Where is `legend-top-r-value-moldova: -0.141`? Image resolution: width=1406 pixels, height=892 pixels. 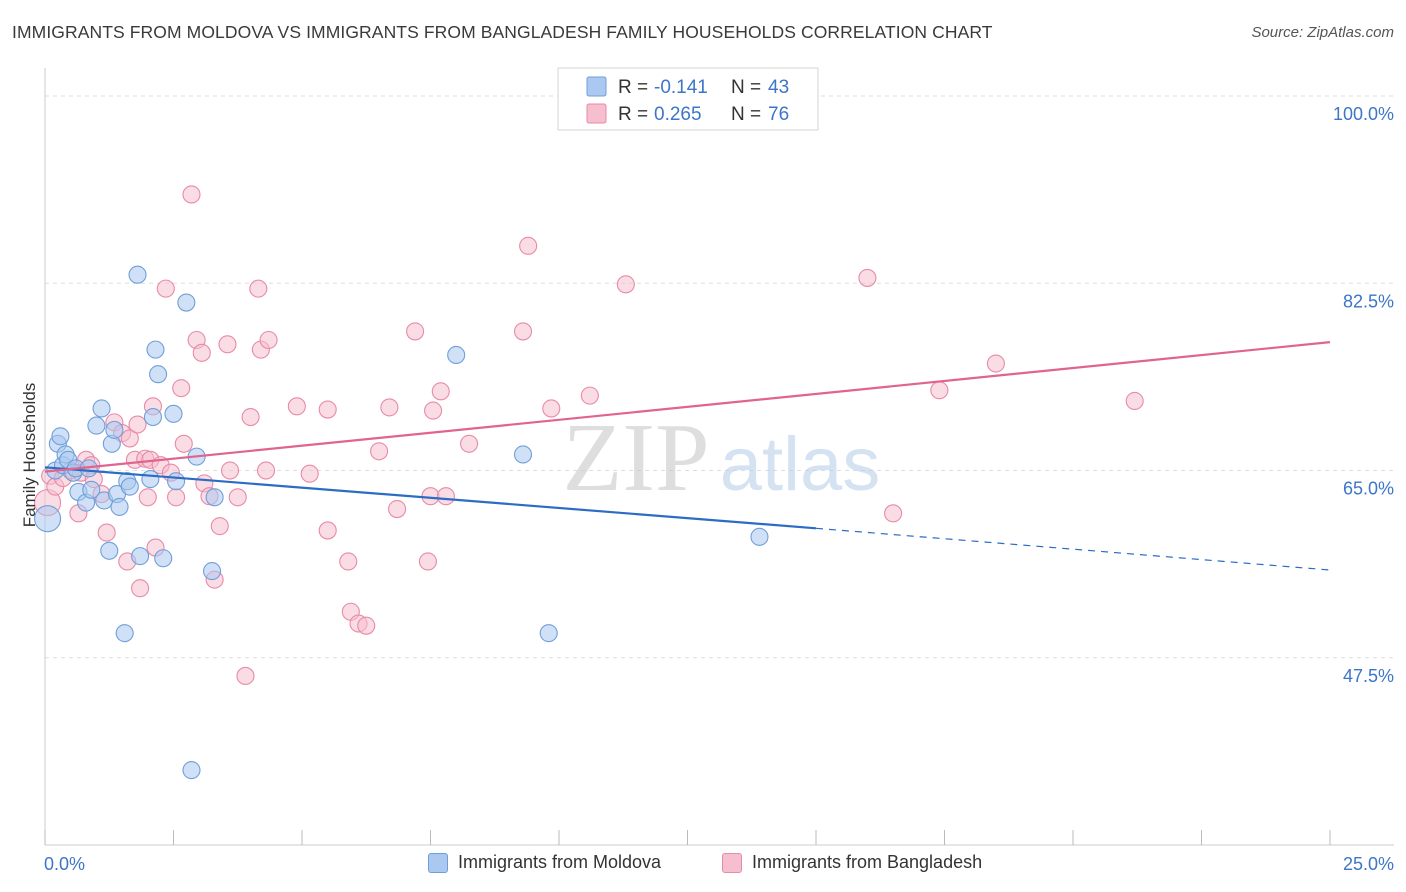
legend-top-r-value-moldova: -0.141 is located at coordinates (681, 87).